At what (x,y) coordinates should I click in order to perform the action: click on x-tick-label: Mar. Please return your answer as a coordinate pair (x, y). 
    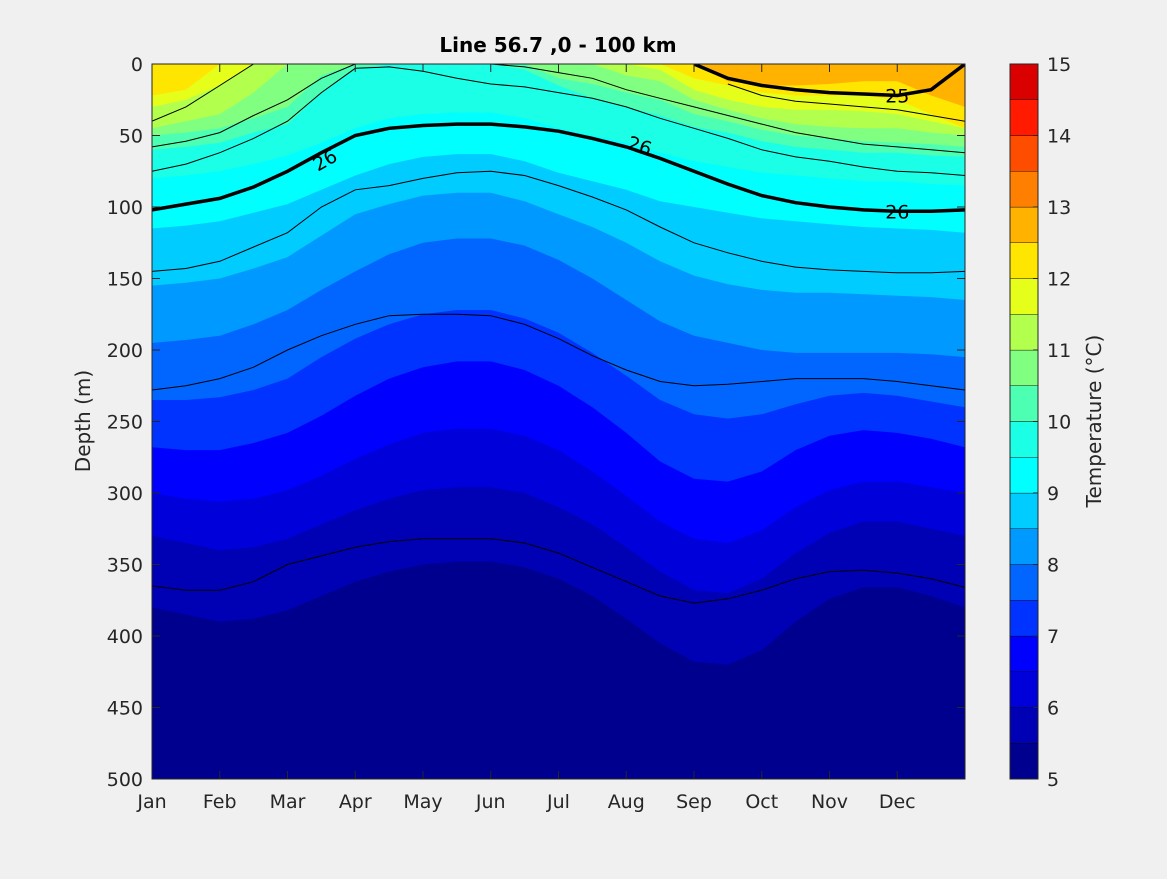
    Looking at the image, I should click on (288, 802).